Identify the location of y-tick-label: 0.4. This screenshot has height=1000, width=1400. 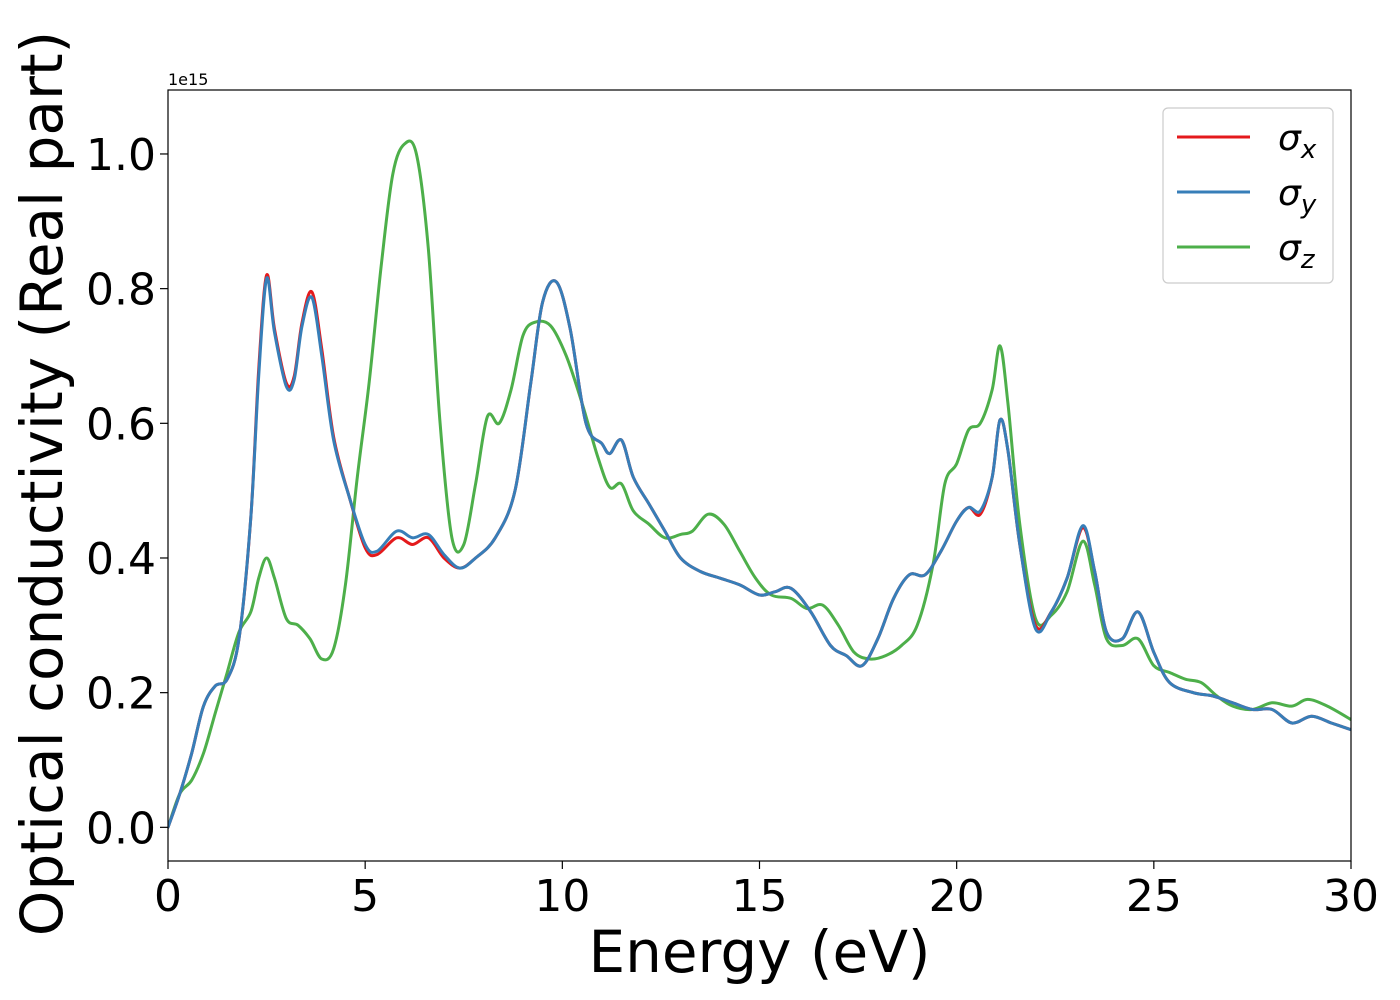
(121, 559).